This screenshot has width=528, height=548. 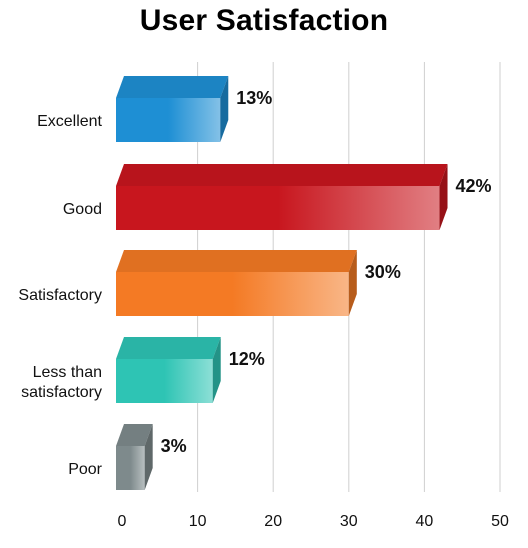 I want to click on chart-title: User Satisfaction, so click(x=264, y=20).